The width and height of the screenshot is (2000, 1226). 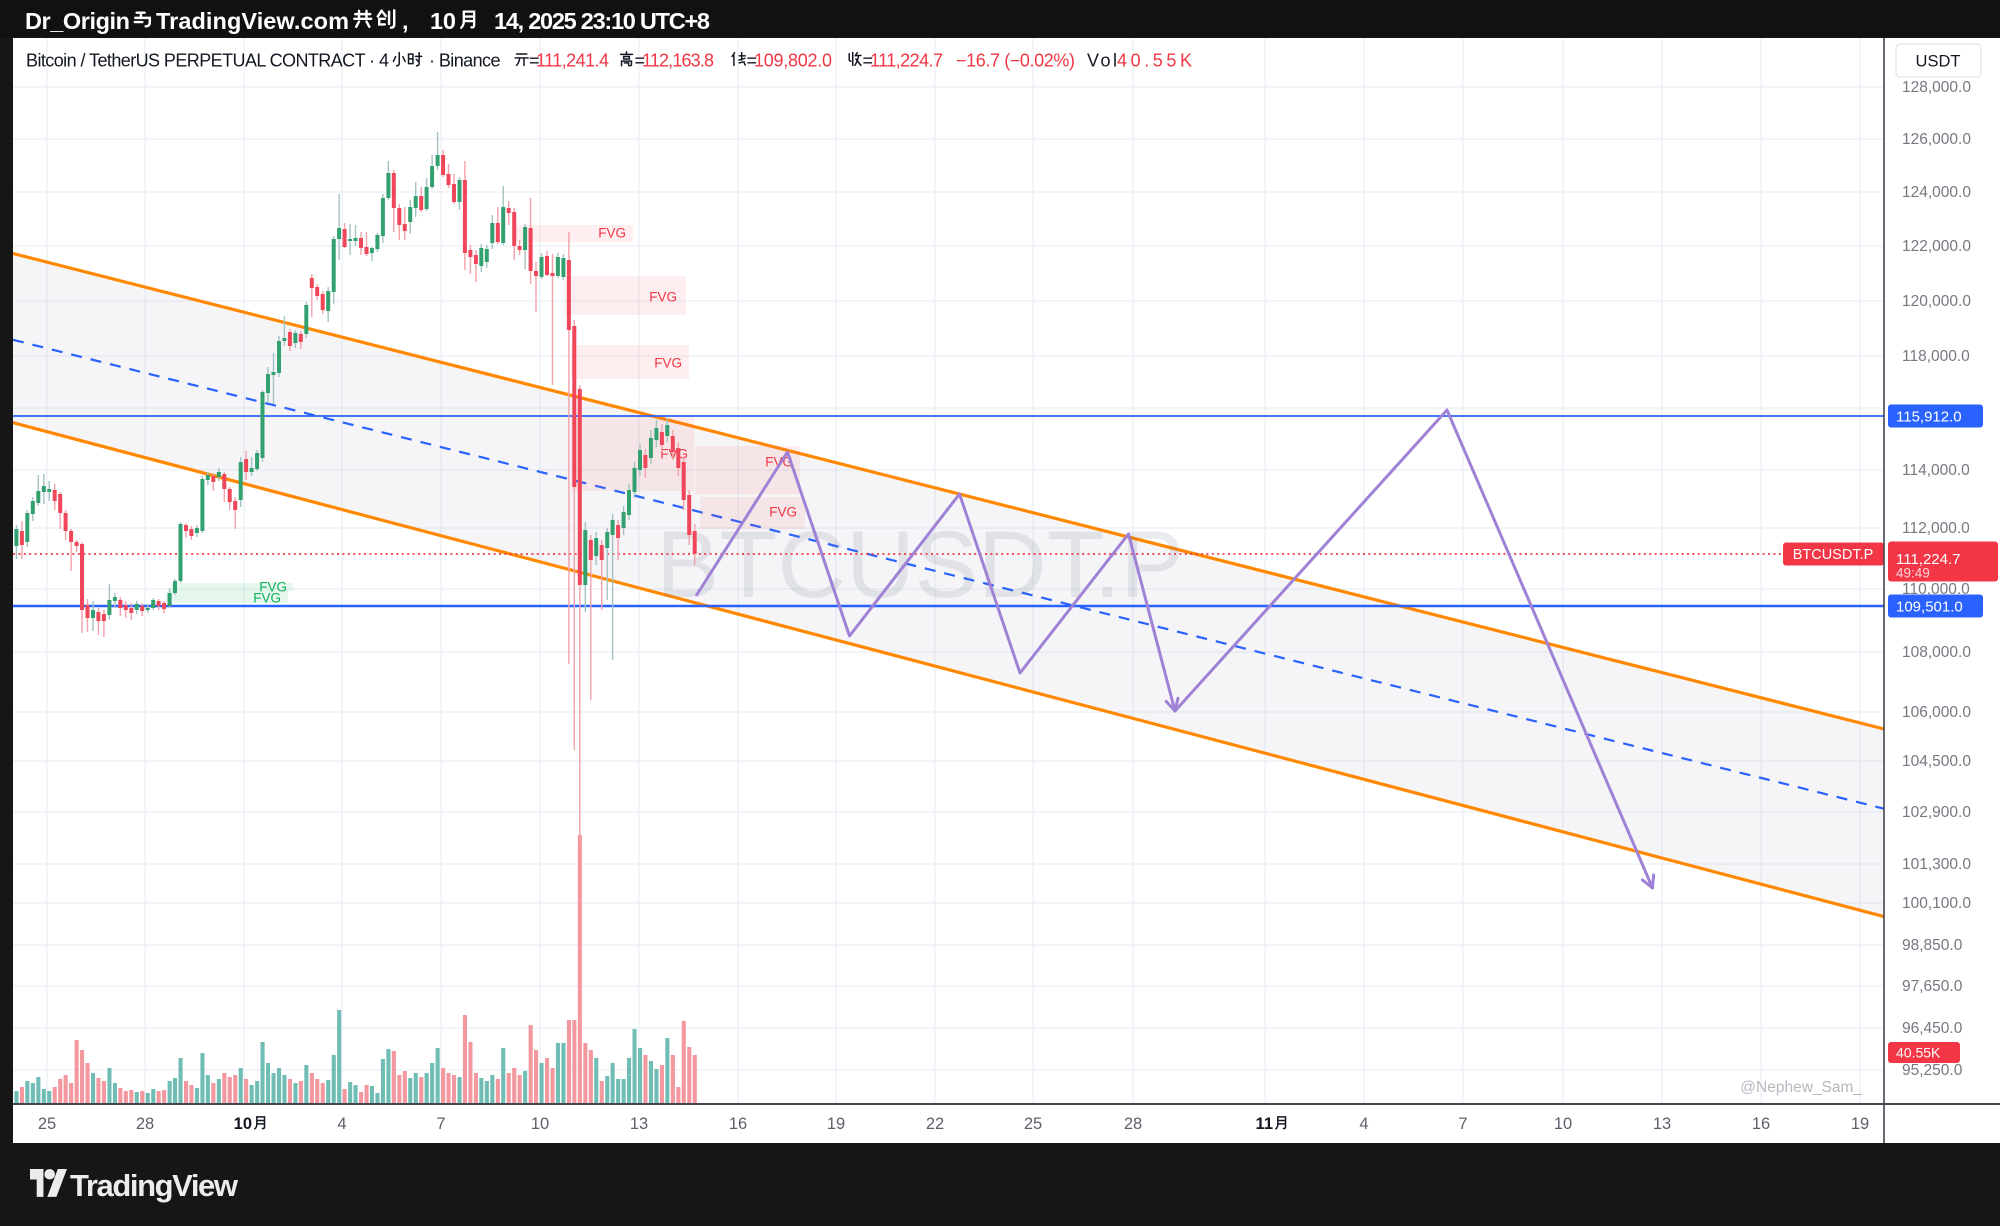 I want to click on svg-text: 120,000.0, so click(x=1936, y=301).